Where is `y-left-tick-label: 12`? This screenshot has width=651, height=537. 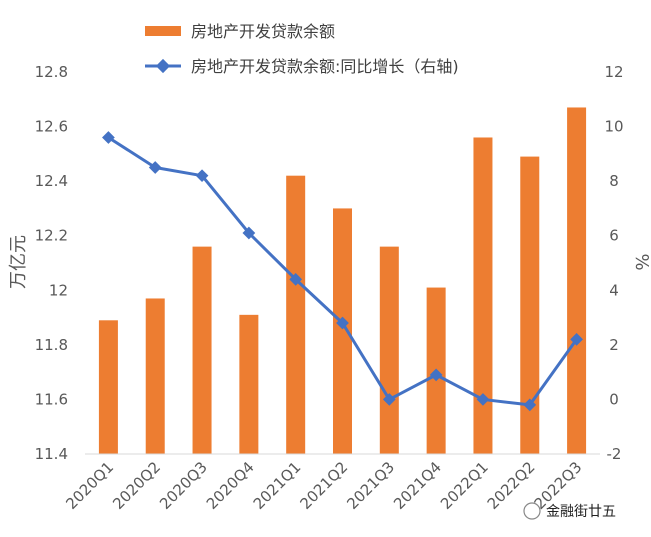
y-left-tick-label: 12 is located at coordinates (58, 290).